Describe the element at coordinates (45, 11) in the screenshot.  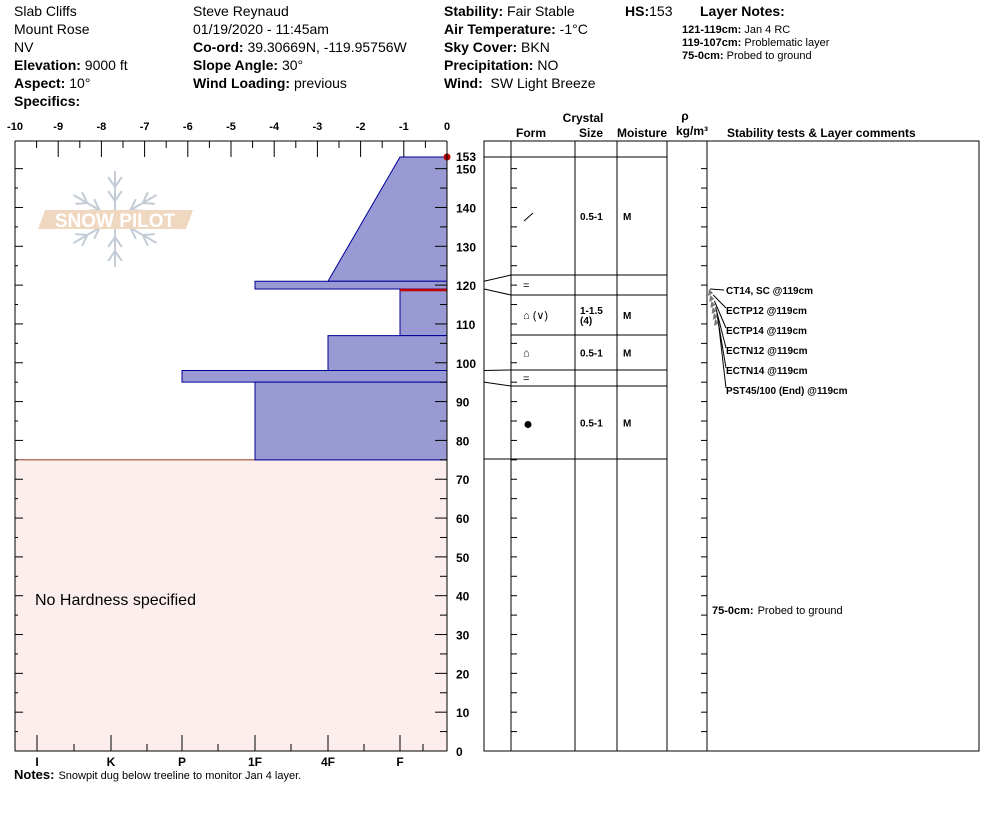
I see `location: Slab Cliffs` at that location.